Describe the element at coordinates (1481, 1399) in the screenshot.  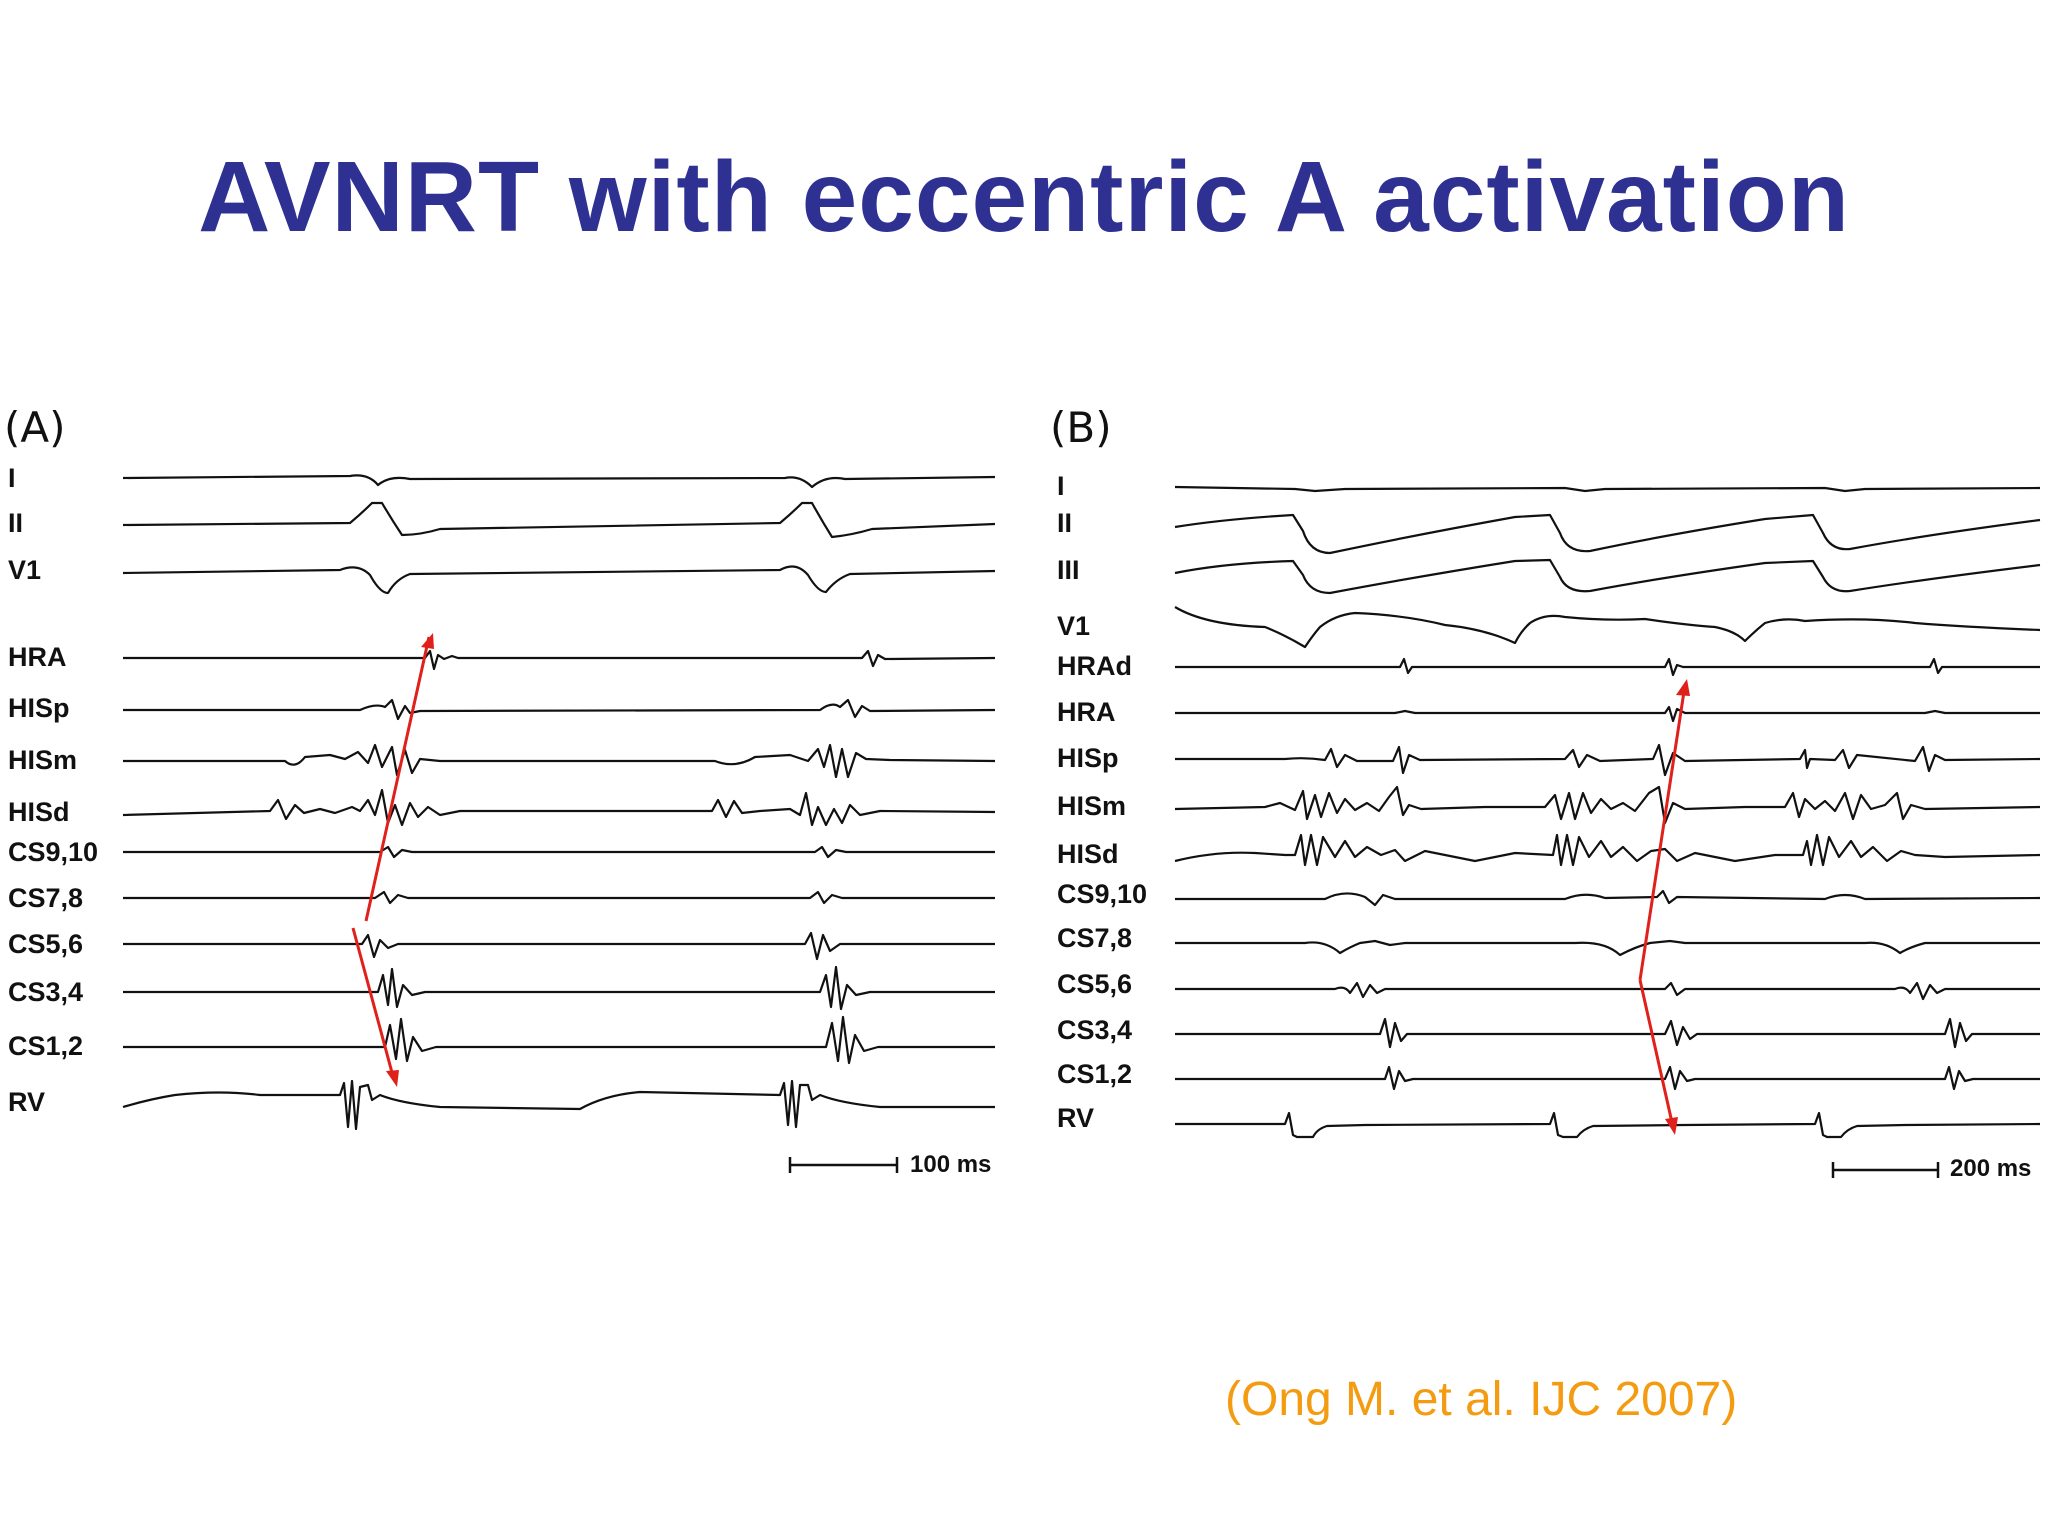
I see `citation: (Ong M. et al. IJC 2007)` at that location.